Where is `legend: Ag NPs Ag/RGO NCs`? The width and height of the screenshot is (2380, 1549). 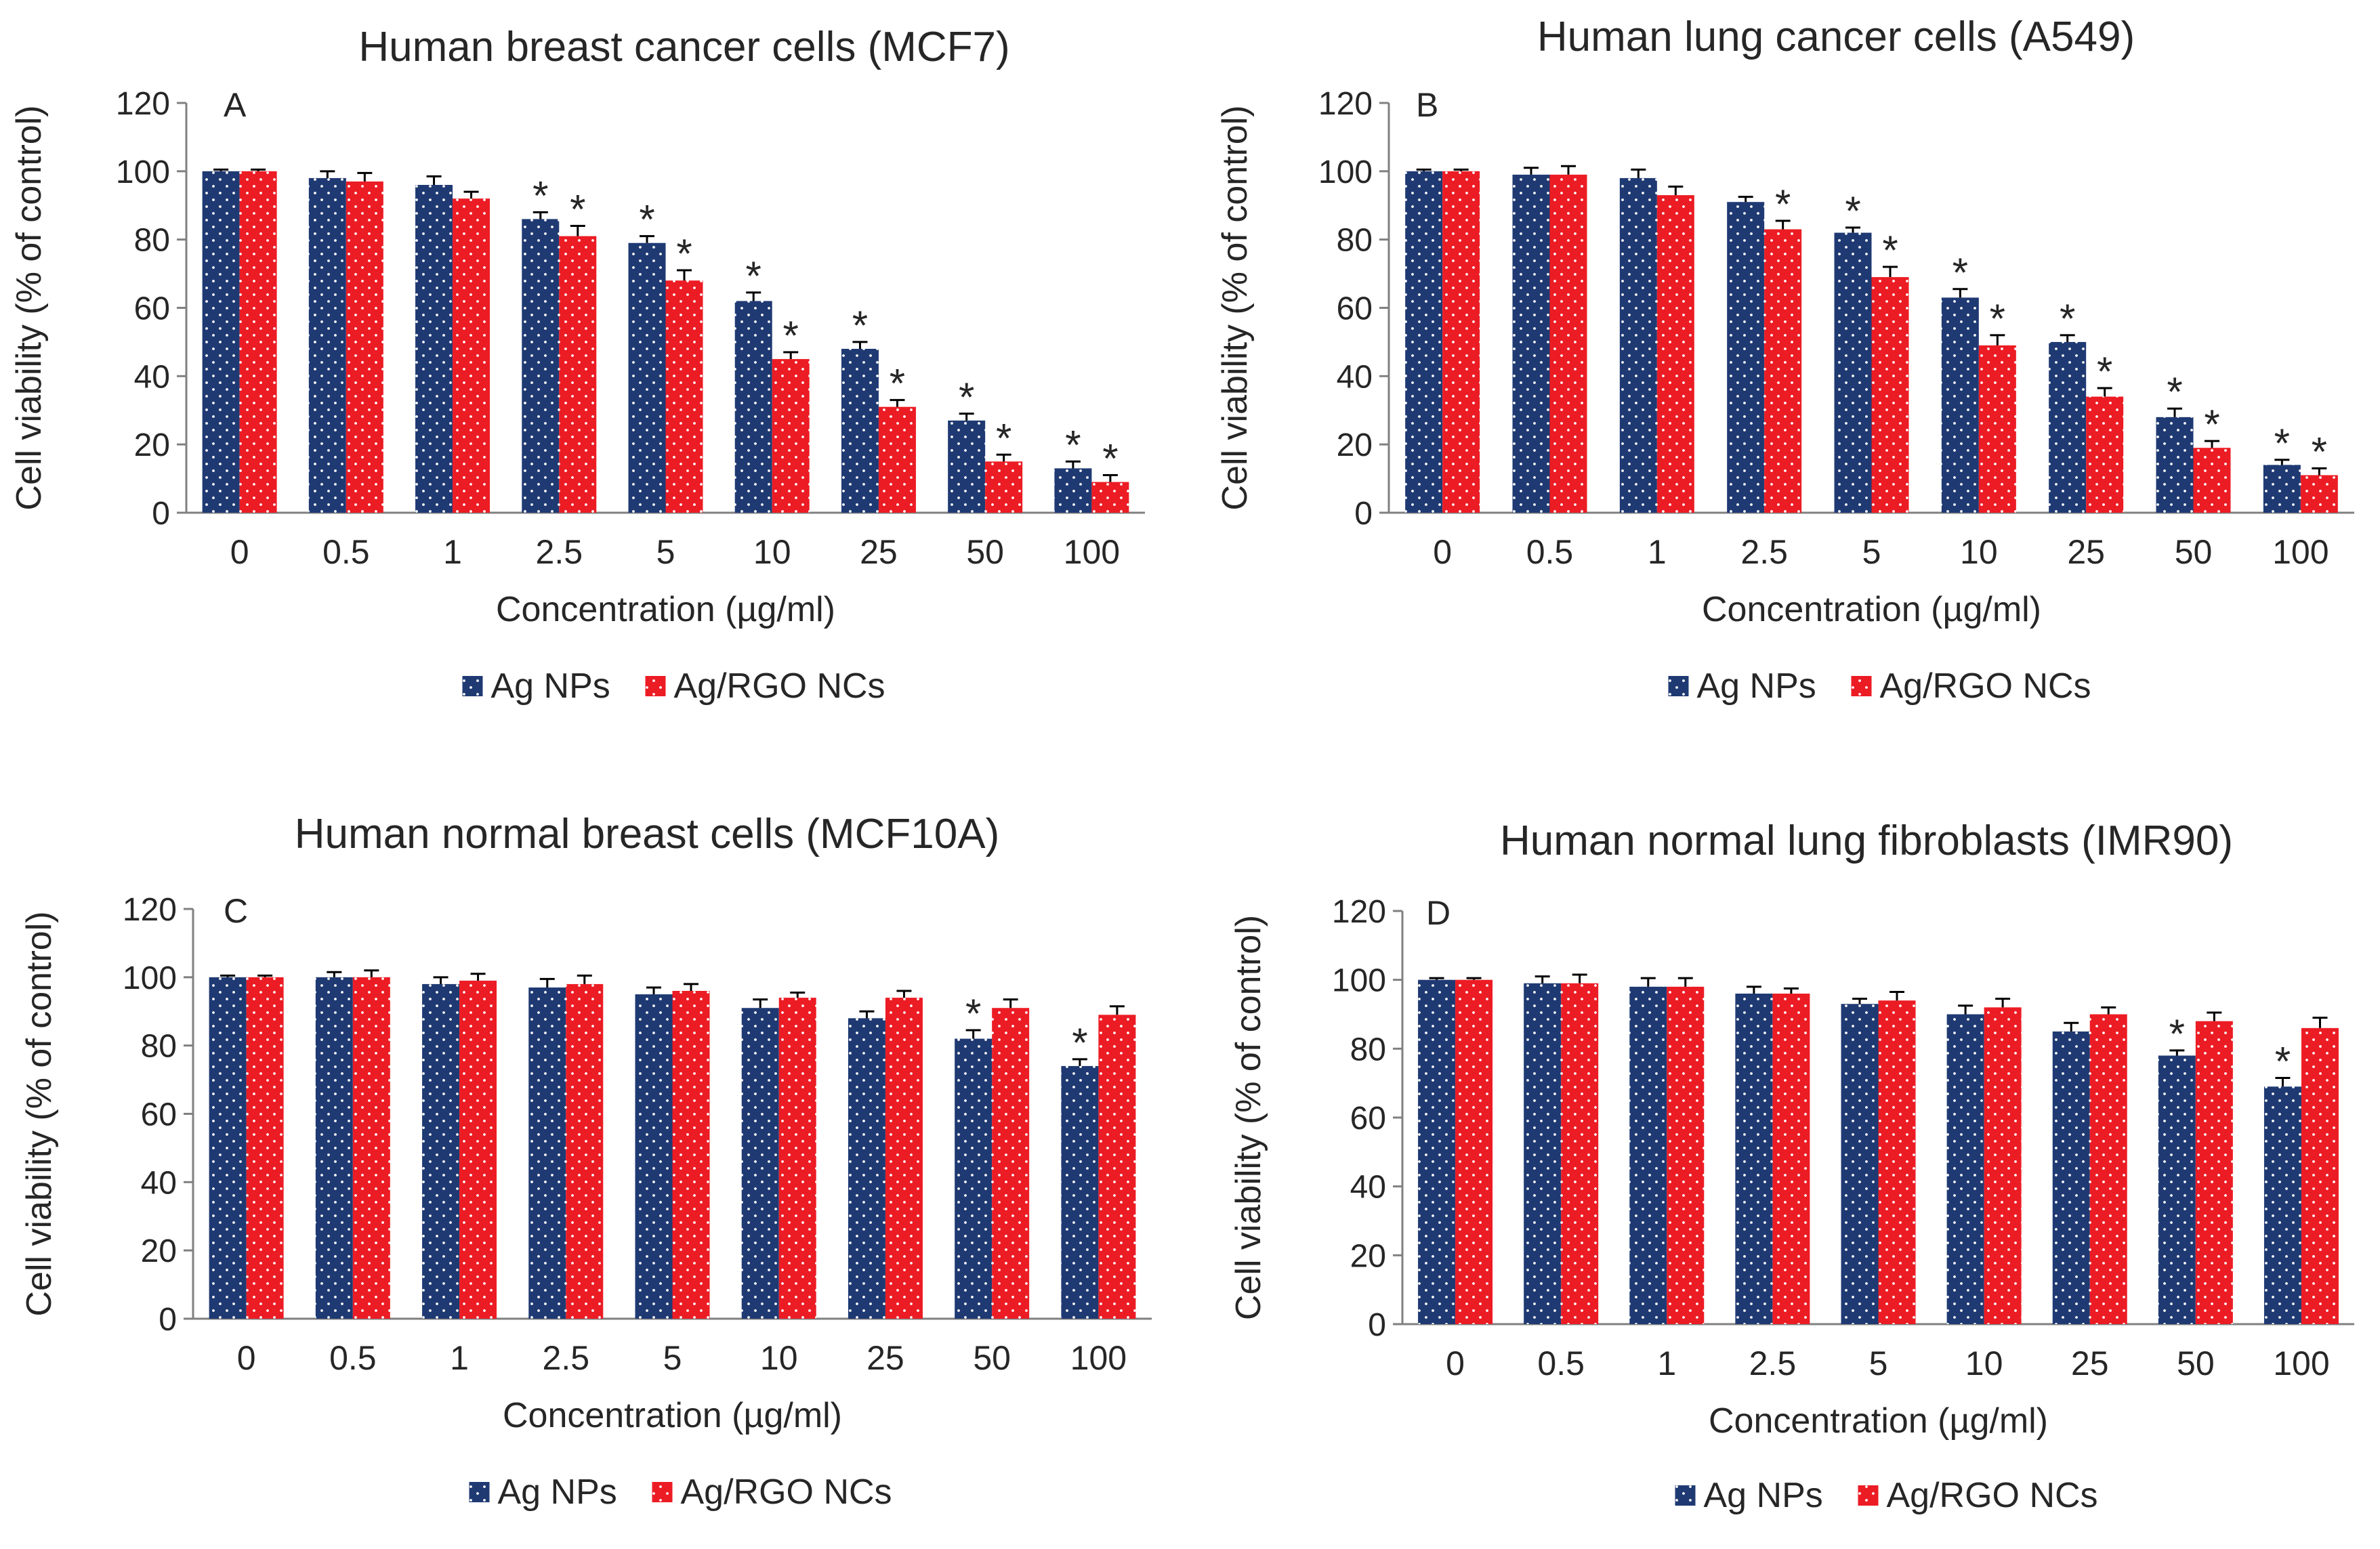
legend: Ag NPs Ag/RGO NCs is located at coordinates (681, 1492).